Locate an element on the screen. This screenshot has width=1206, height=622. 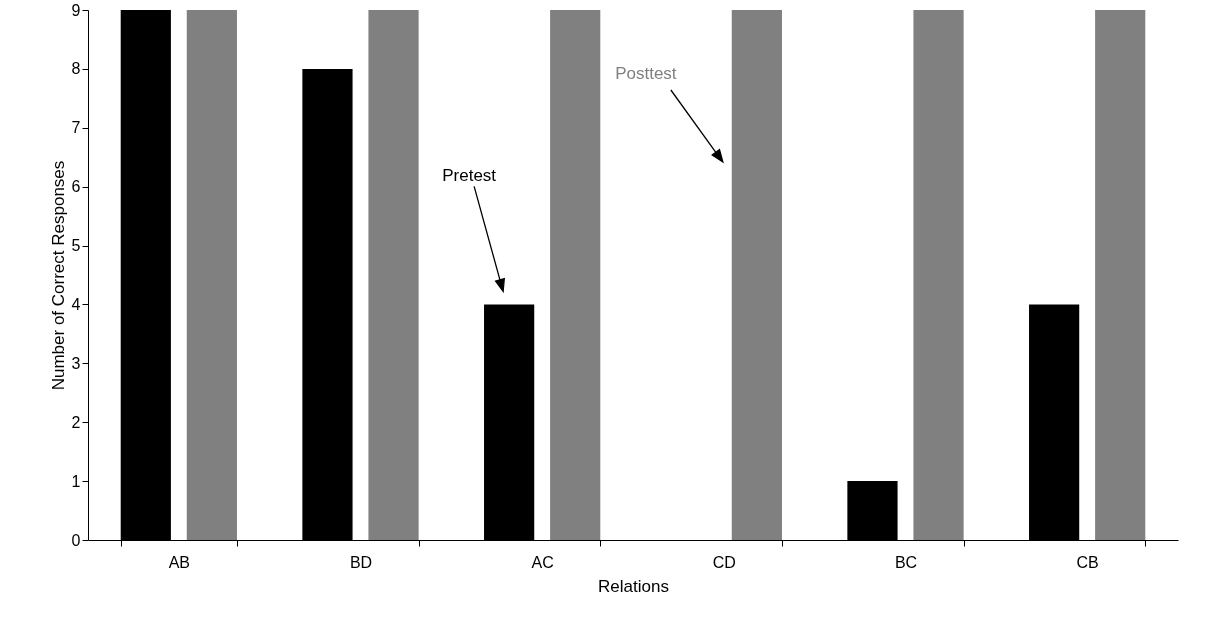
y-tick-label: 4 is located at coordinates (76, 304).